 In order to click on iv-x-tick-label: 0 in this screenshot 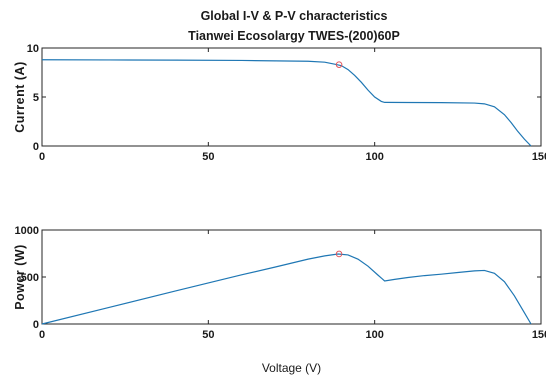, I will do `click(42, 157)`.